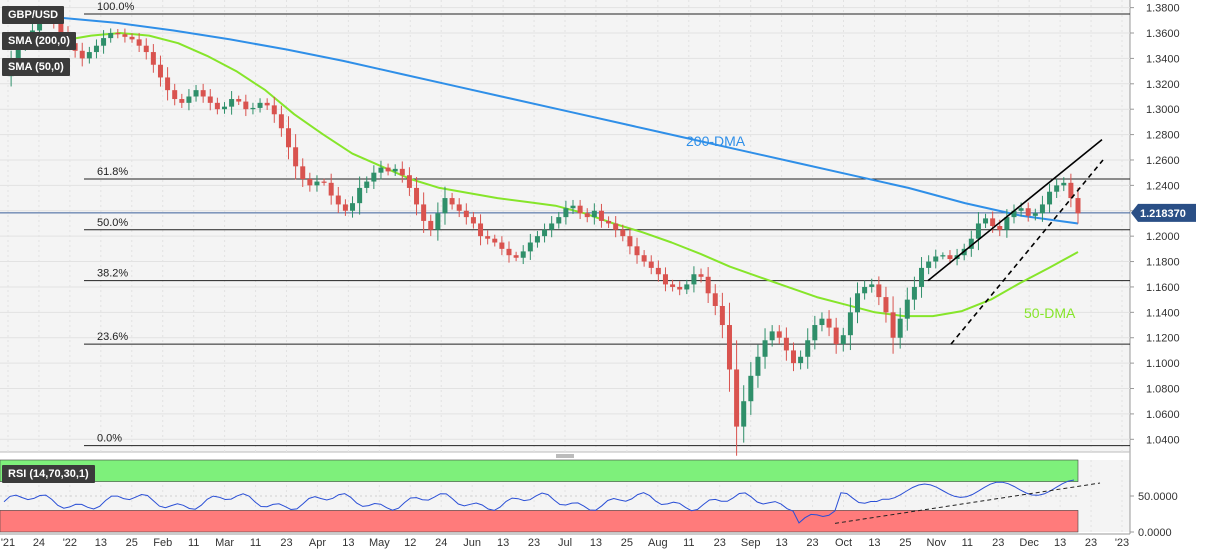 The height and width of the screenshot is (560, 1207). I want to click on time-tick-label: May, so click(379, 543).